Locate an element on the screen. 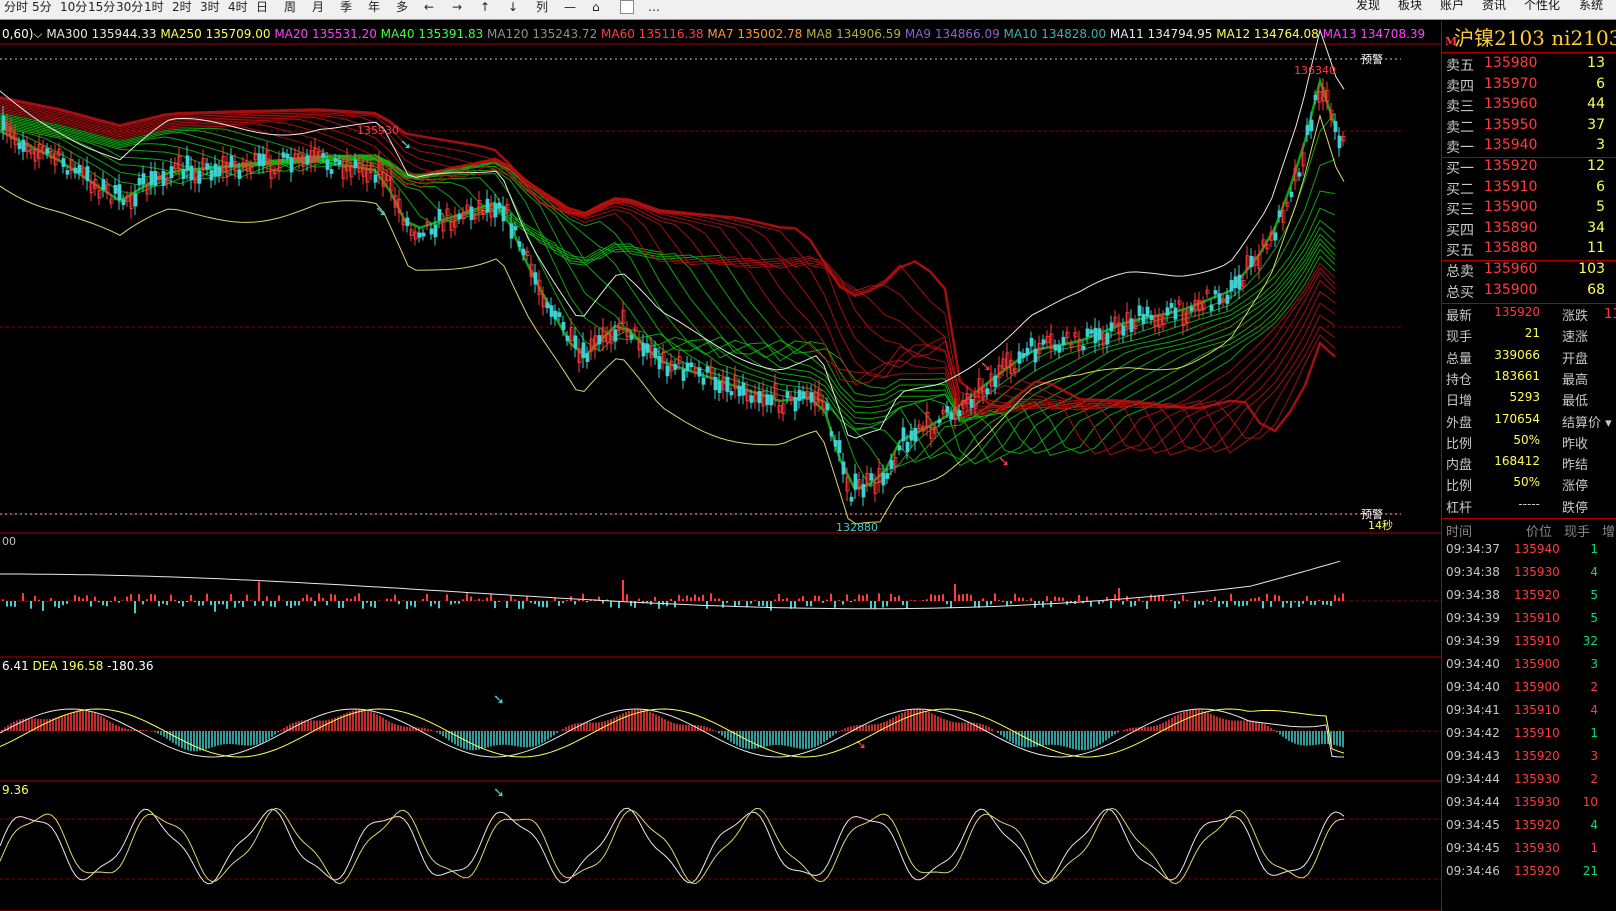  ask-row: 卖一 135940 3 is located at coordinates (1529, 147).